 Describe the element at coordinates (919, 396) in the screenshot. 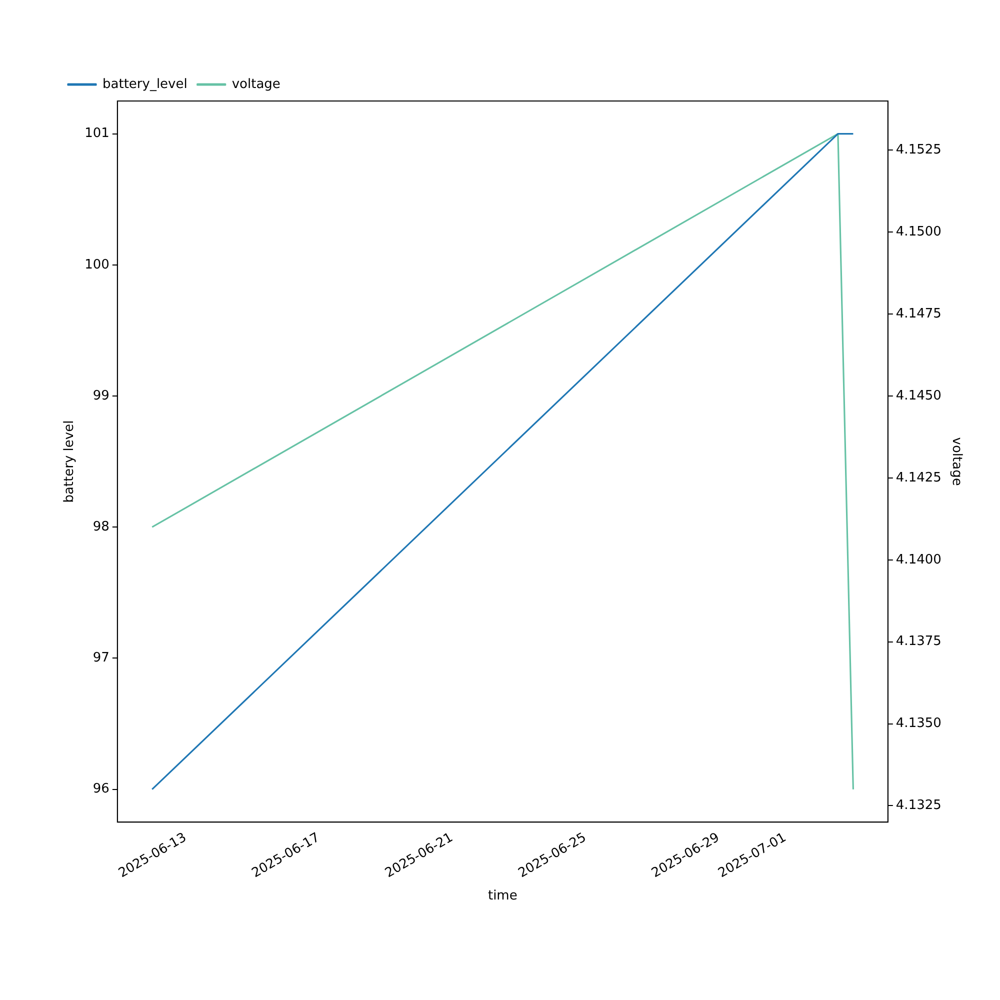

I see `y2-tick-label: 4.1450` at that location.